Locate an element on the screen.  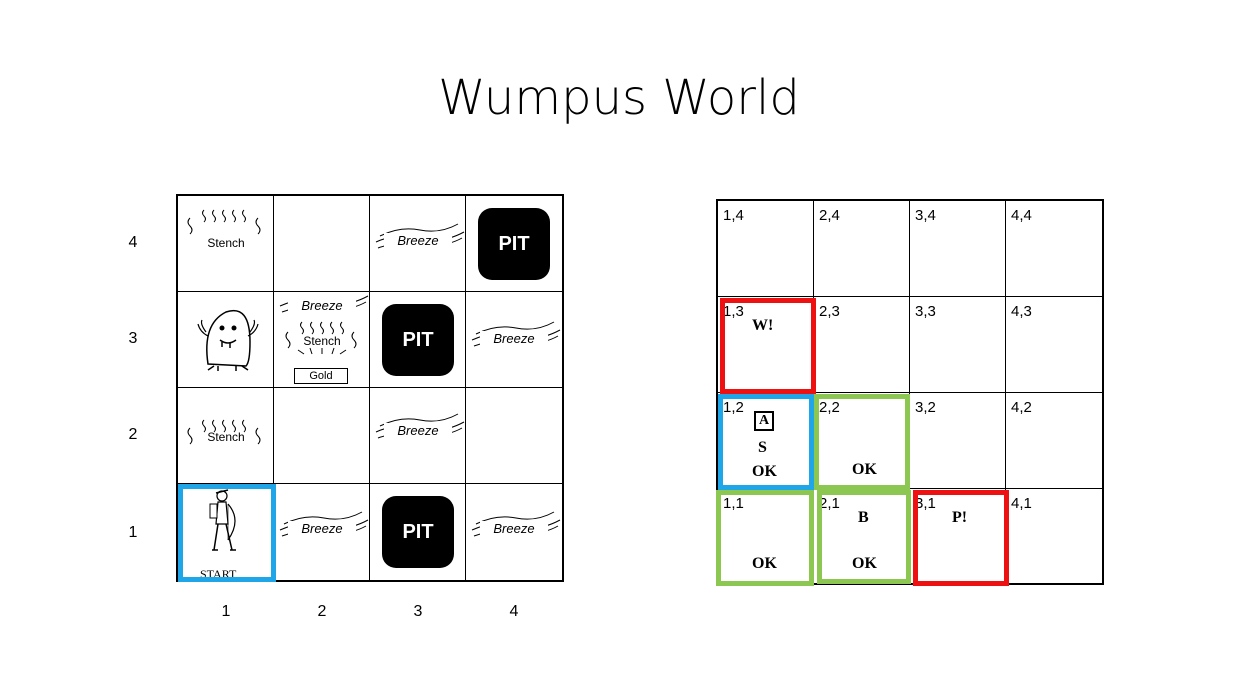
world-cell-3-2: Breeze is located at coordinates (418, 436).